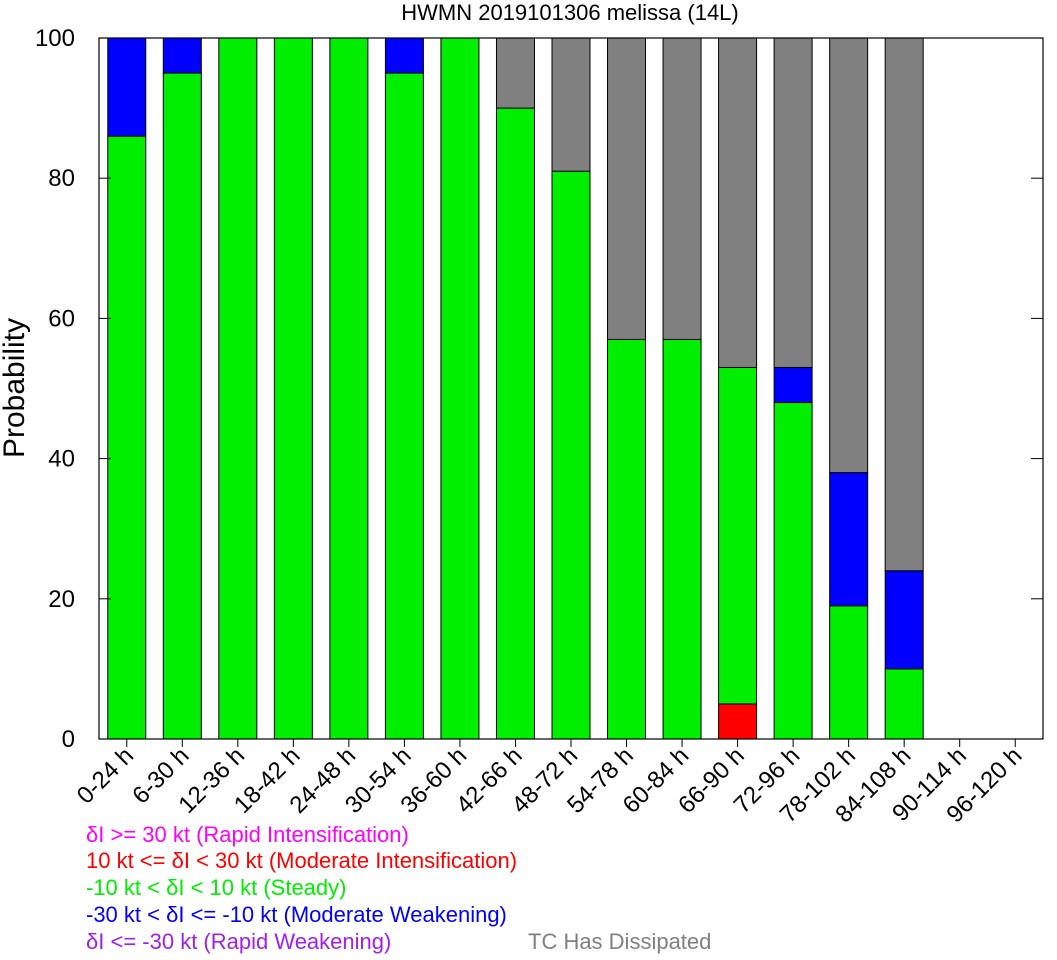 The width and height of the screenshot is (1057, 960). Describe the element at coordinates (216, 887) in the screenshot. I see `legend-steady: -10 kt < δI < 10 kt (Steady)` at that location.